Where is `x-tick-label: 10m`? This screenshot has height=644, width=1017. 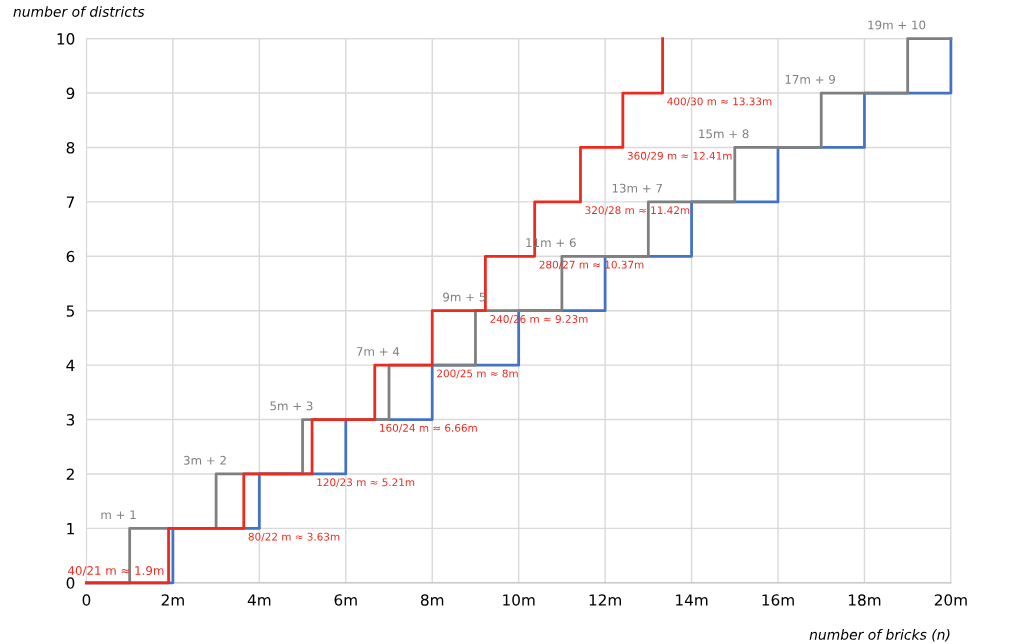
x-tick-label: 10m is located at coordinates (519, 600).